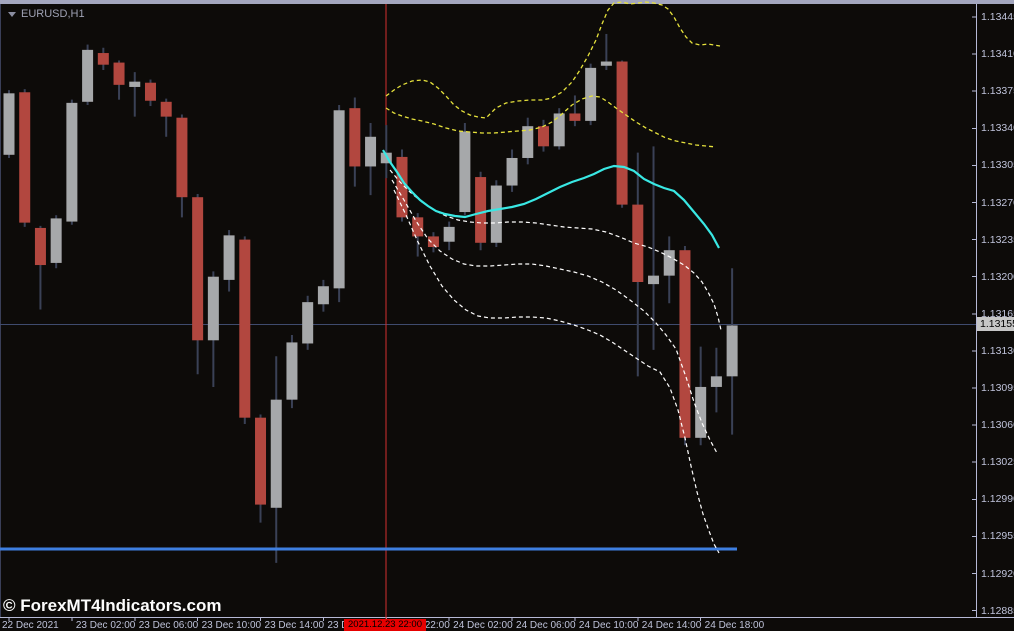 This screenshot has width=1014, height=631. What do you see at coordinates (997, 202) in the screenshot?
I see `price-axis-label: 1.13270` at bounding box center [997, 202].